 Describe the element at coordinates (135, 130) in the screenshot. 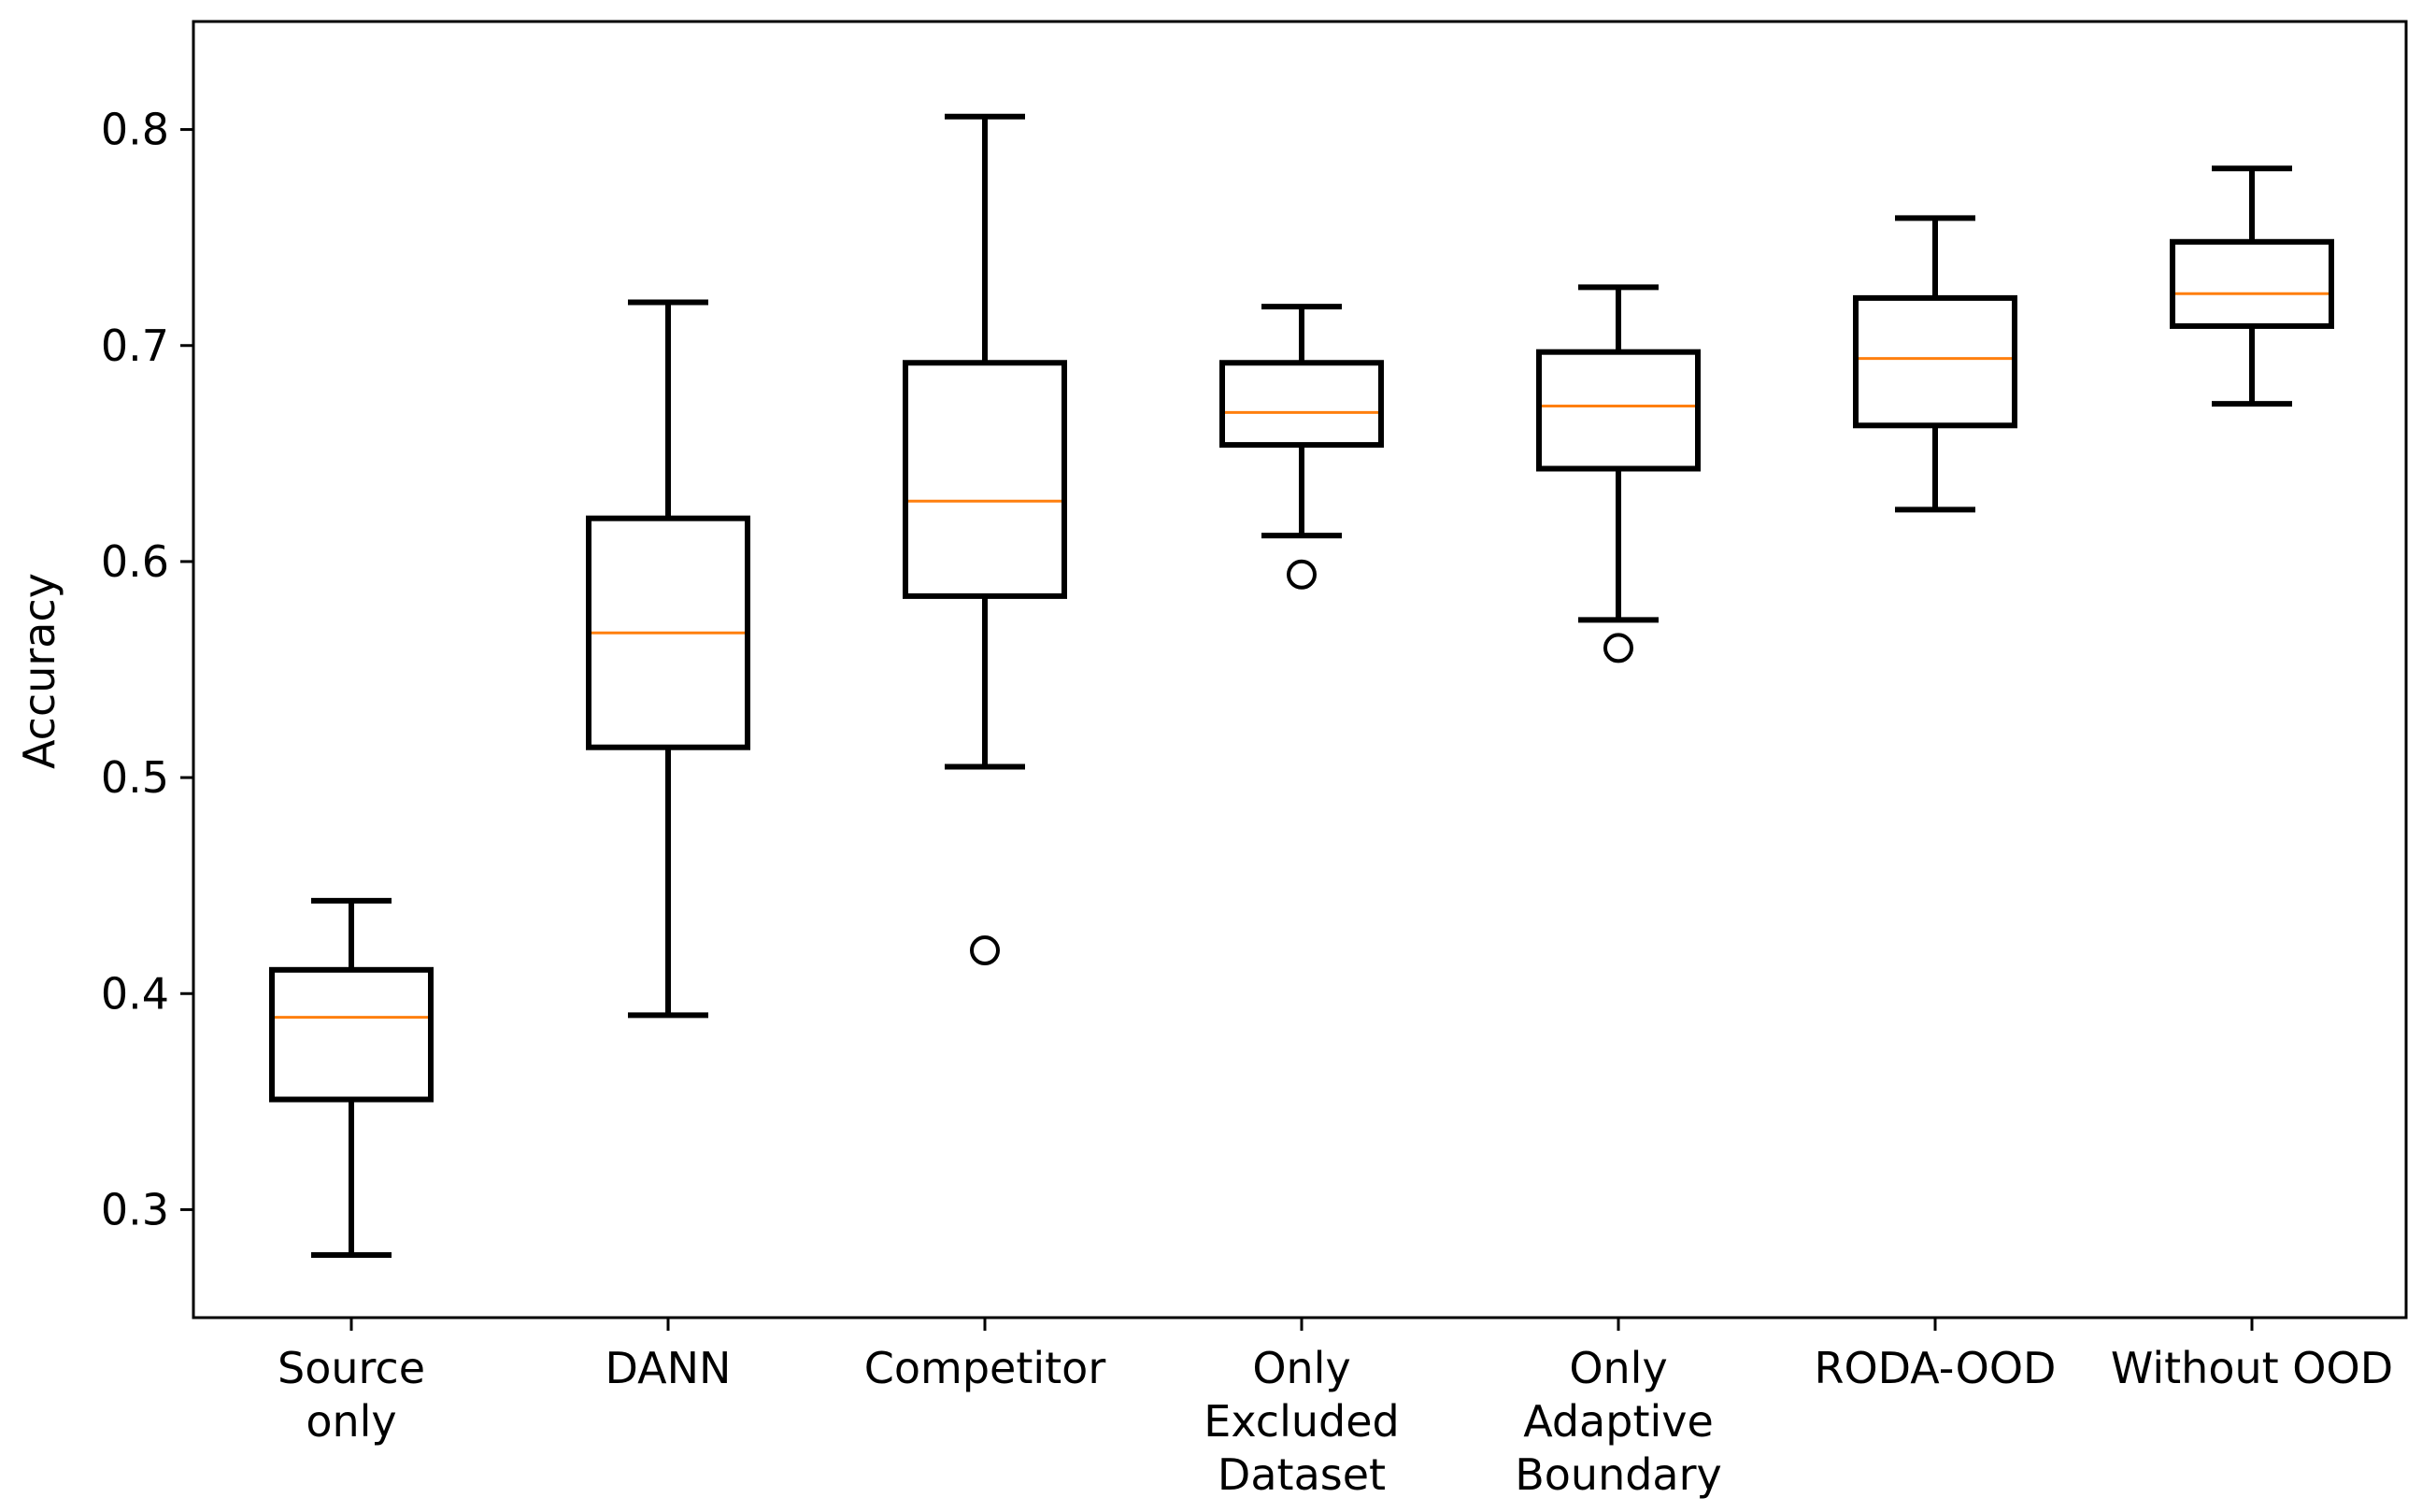

I see `y-tick-label: 0.8` at that location.